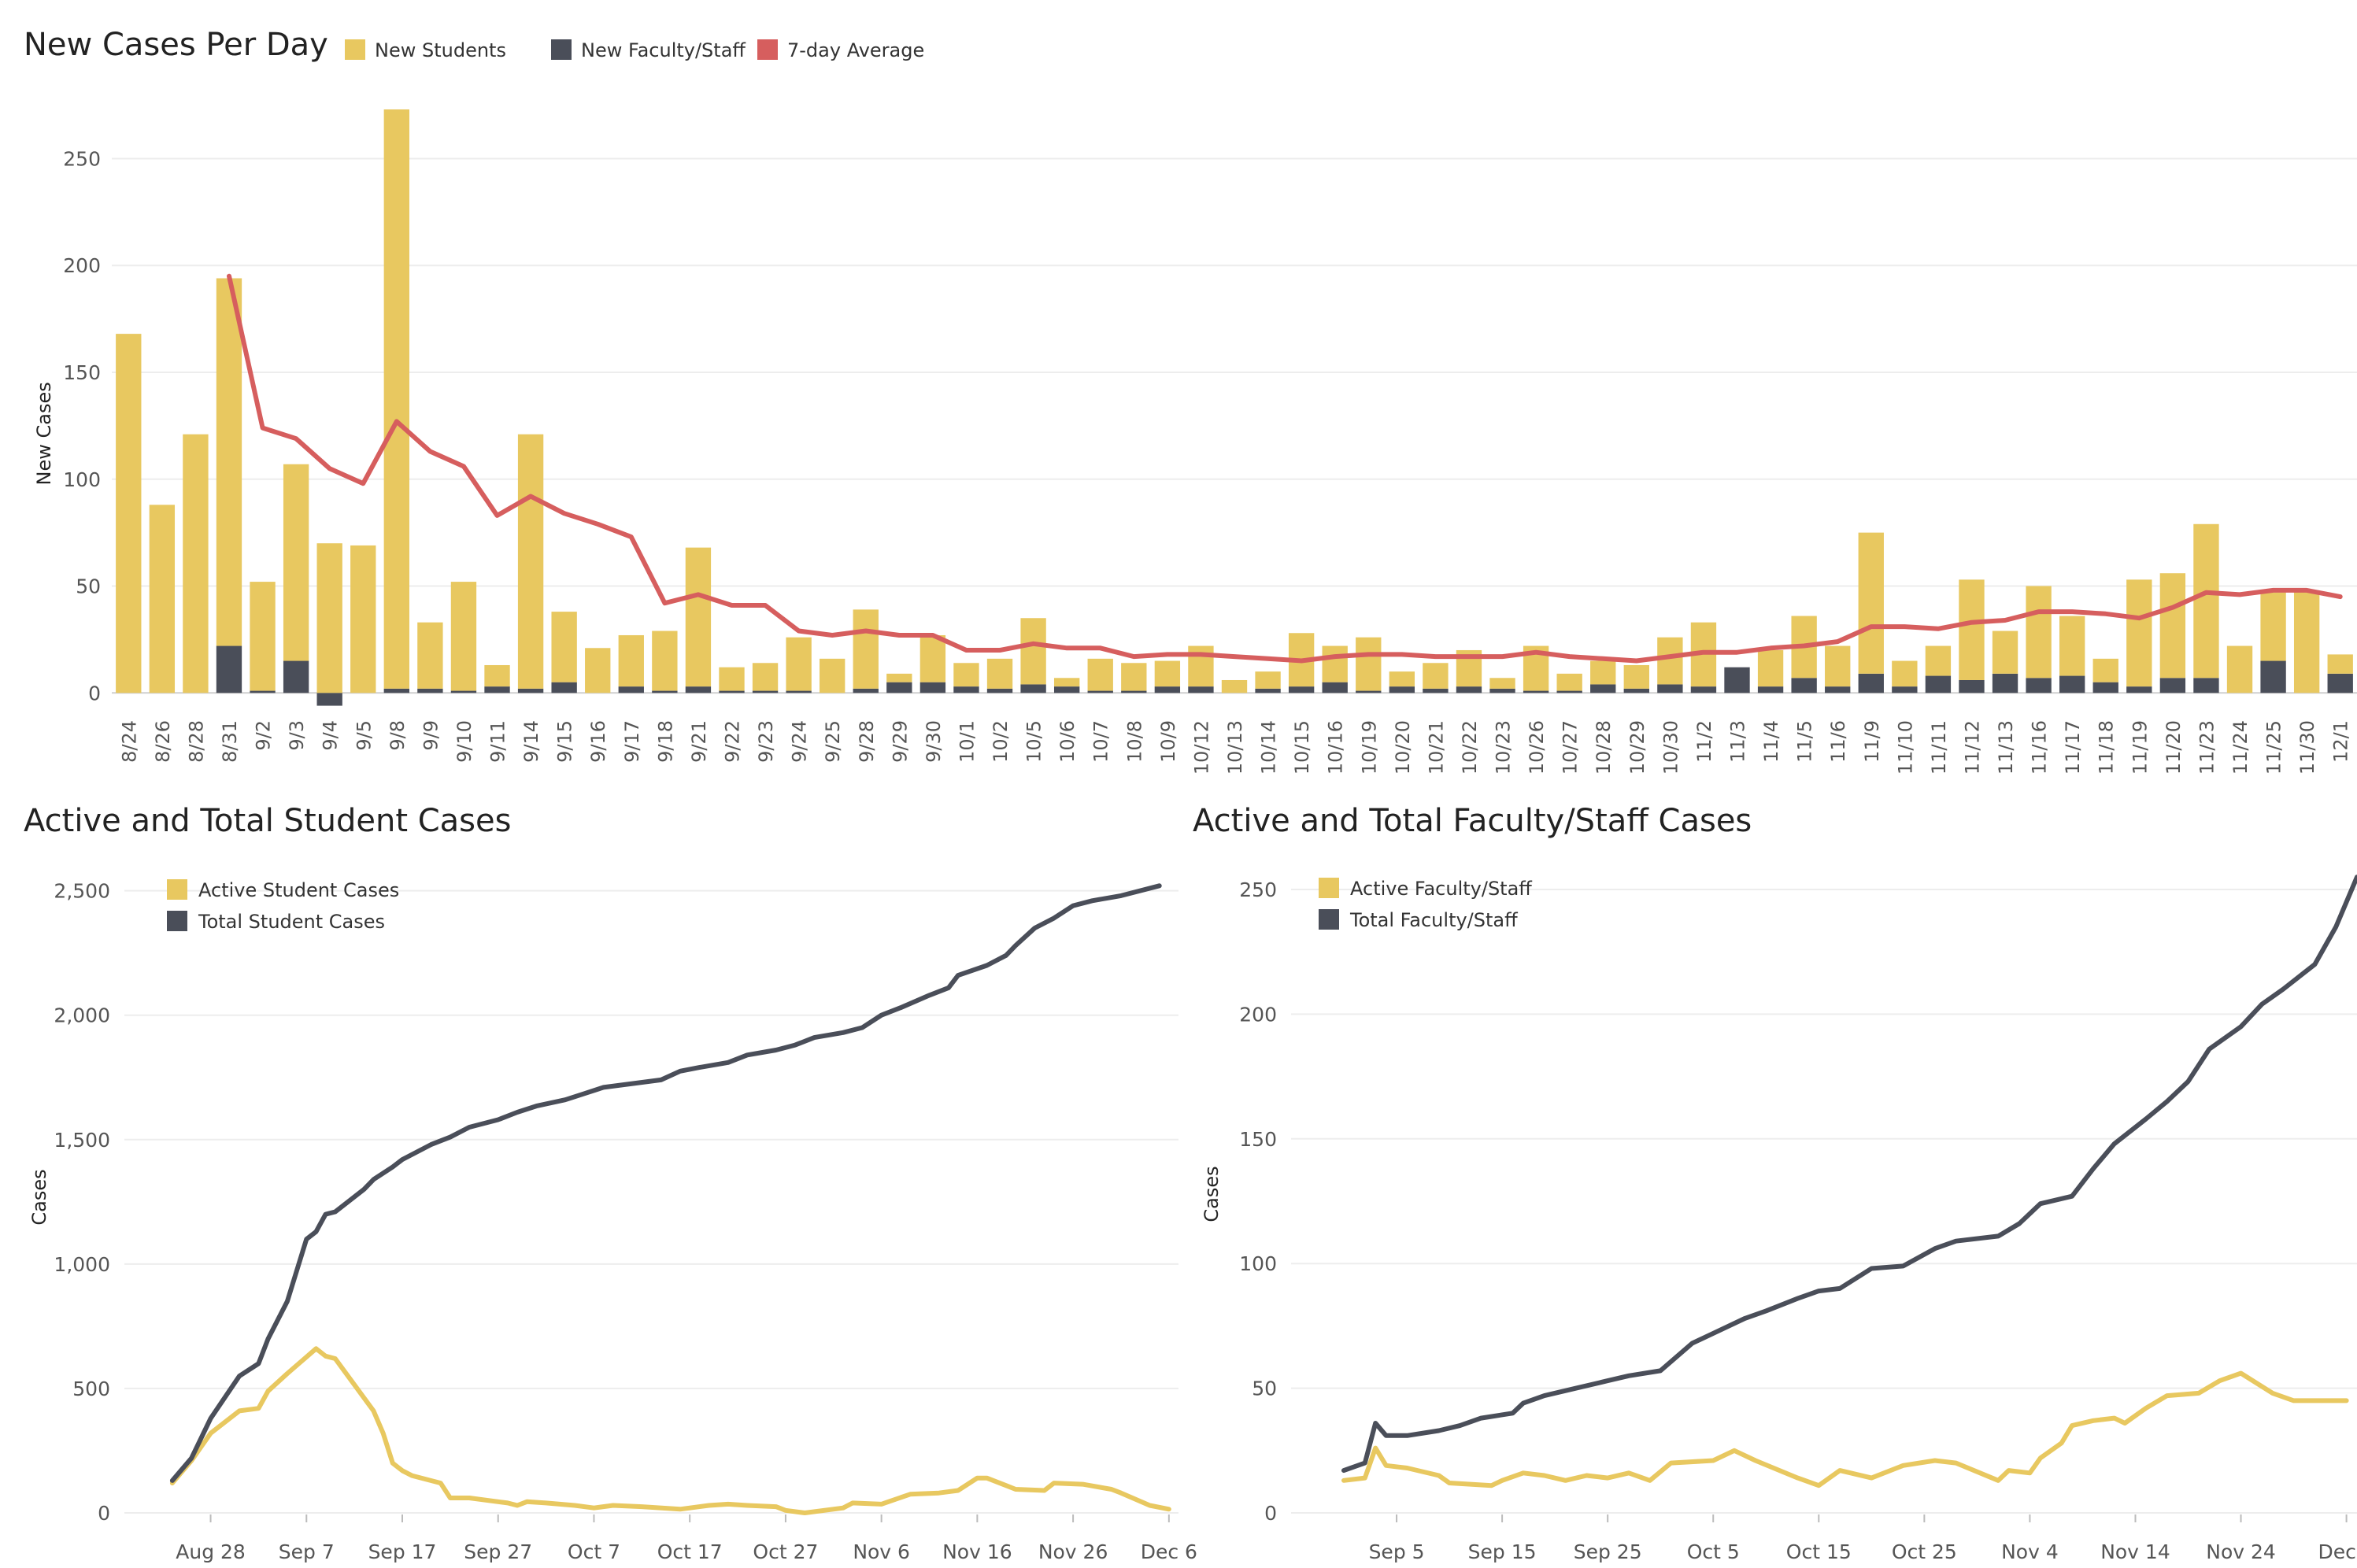 This screenshot has width=2357, height=1568. I want to click on x-tick-label: 10/22, so click(1470, 748).